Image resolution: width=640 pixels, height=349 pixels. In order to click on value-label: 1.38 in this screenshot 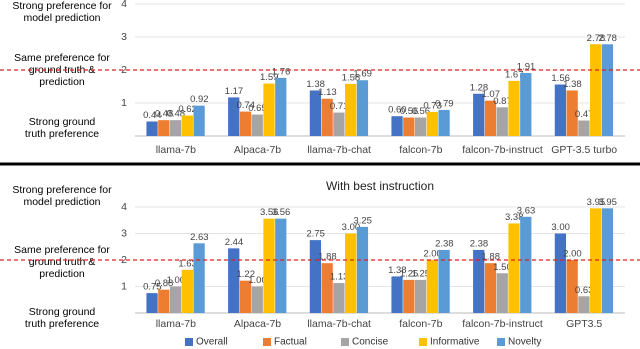, I will do `click(315, 84)`.